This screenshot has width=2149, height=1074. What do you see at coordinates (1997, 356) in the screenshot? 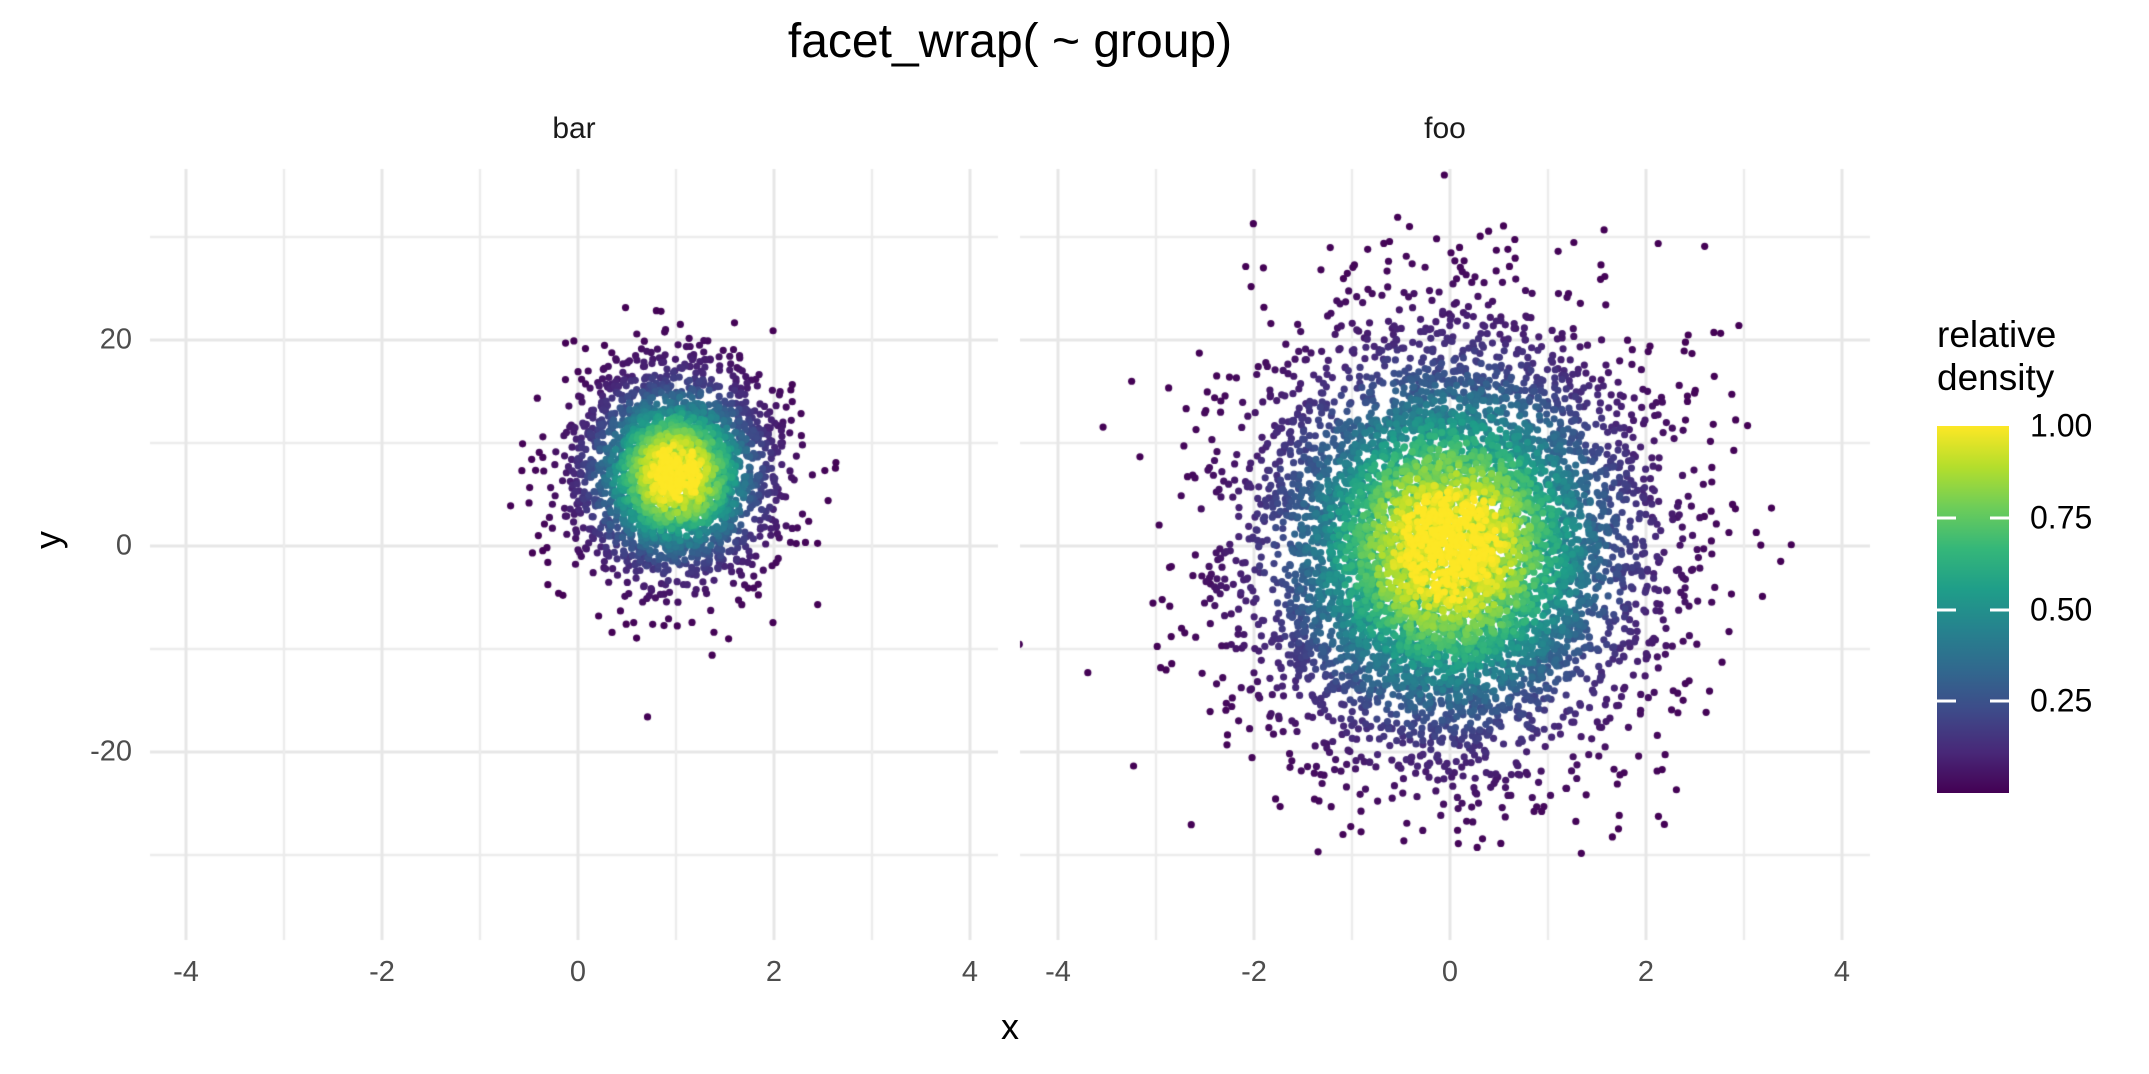
I see `legend-title: relative density` at bounding box center [1997, 356].